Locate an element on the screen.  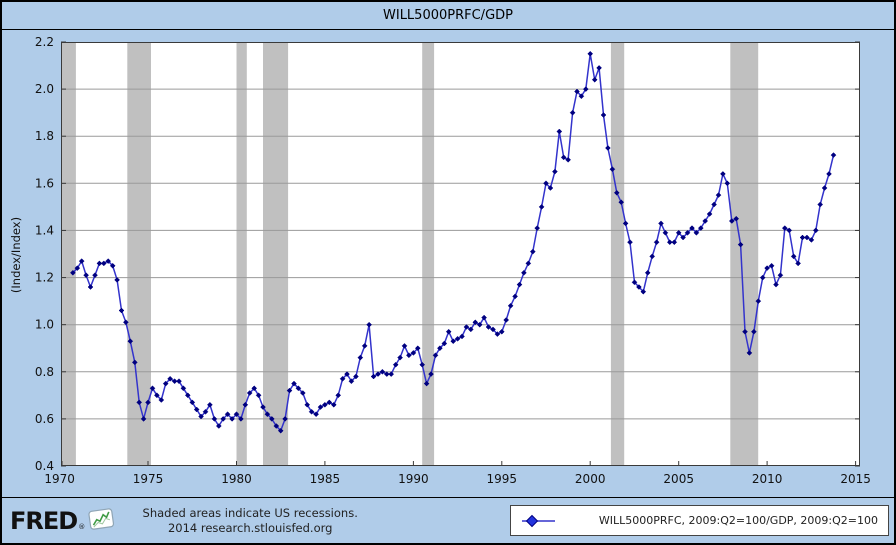
x-tick-label: 2015 is located at coordinates (855, 479).